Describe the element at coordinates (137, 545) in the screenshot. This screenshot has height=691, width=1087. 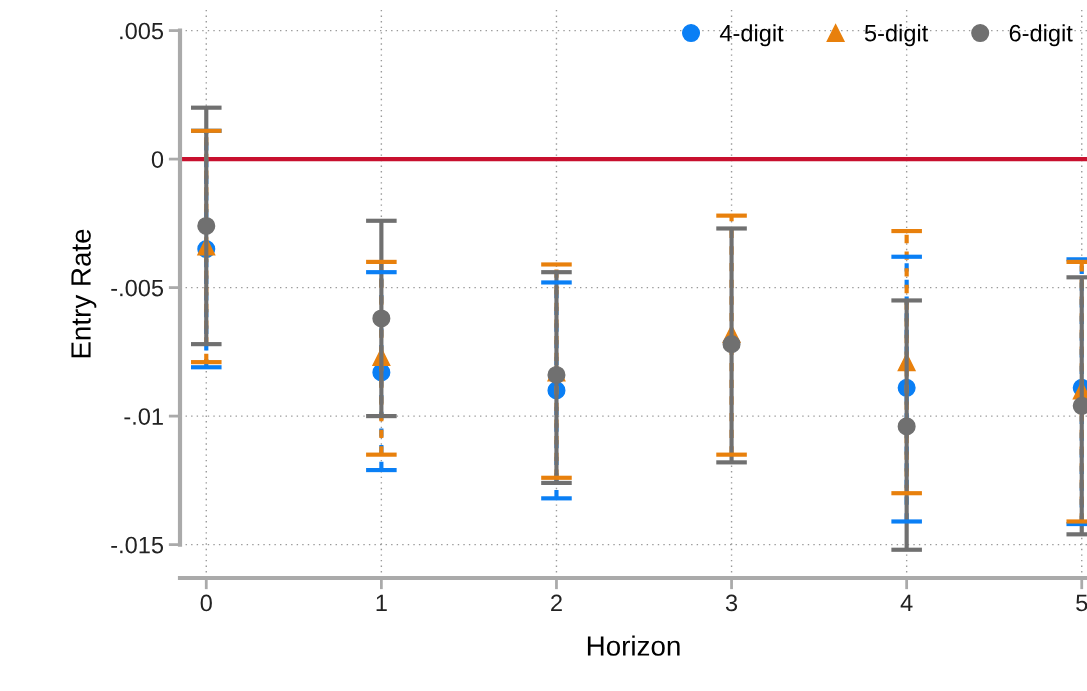
I see `y-tick-label: -.015` at that location.